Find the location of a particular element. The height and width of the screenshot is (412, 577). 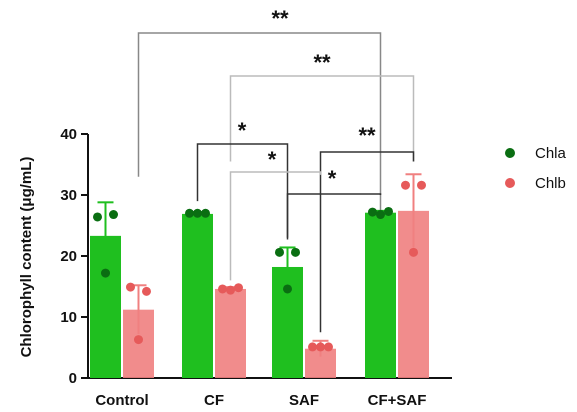

y-axis-title: Chlorophyll content (μg/mL) is located at coordinates (26, 257).